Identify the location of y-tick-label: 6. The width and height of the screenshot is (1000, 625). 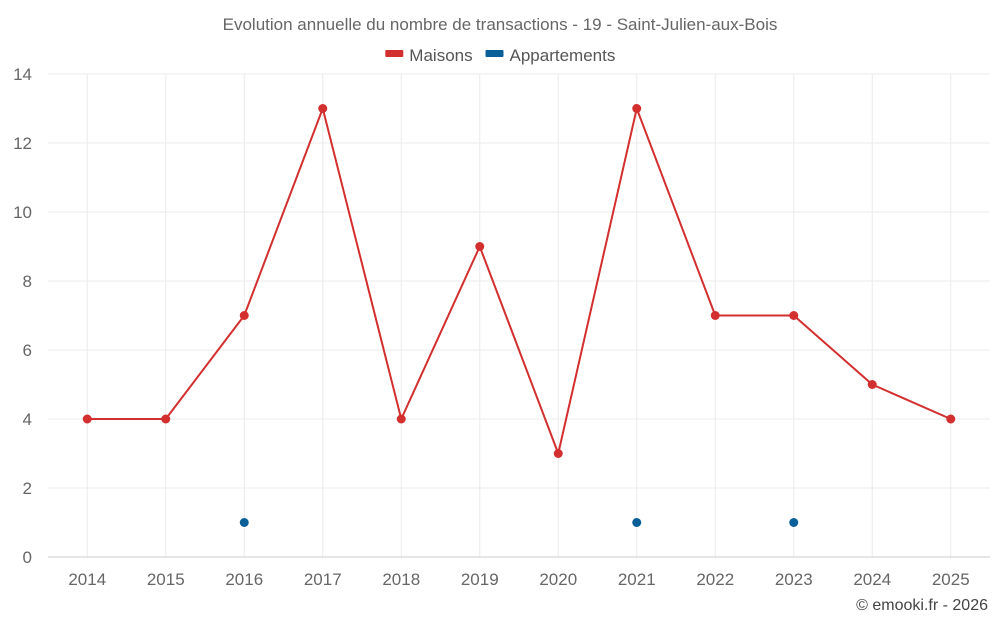
(27, 350).